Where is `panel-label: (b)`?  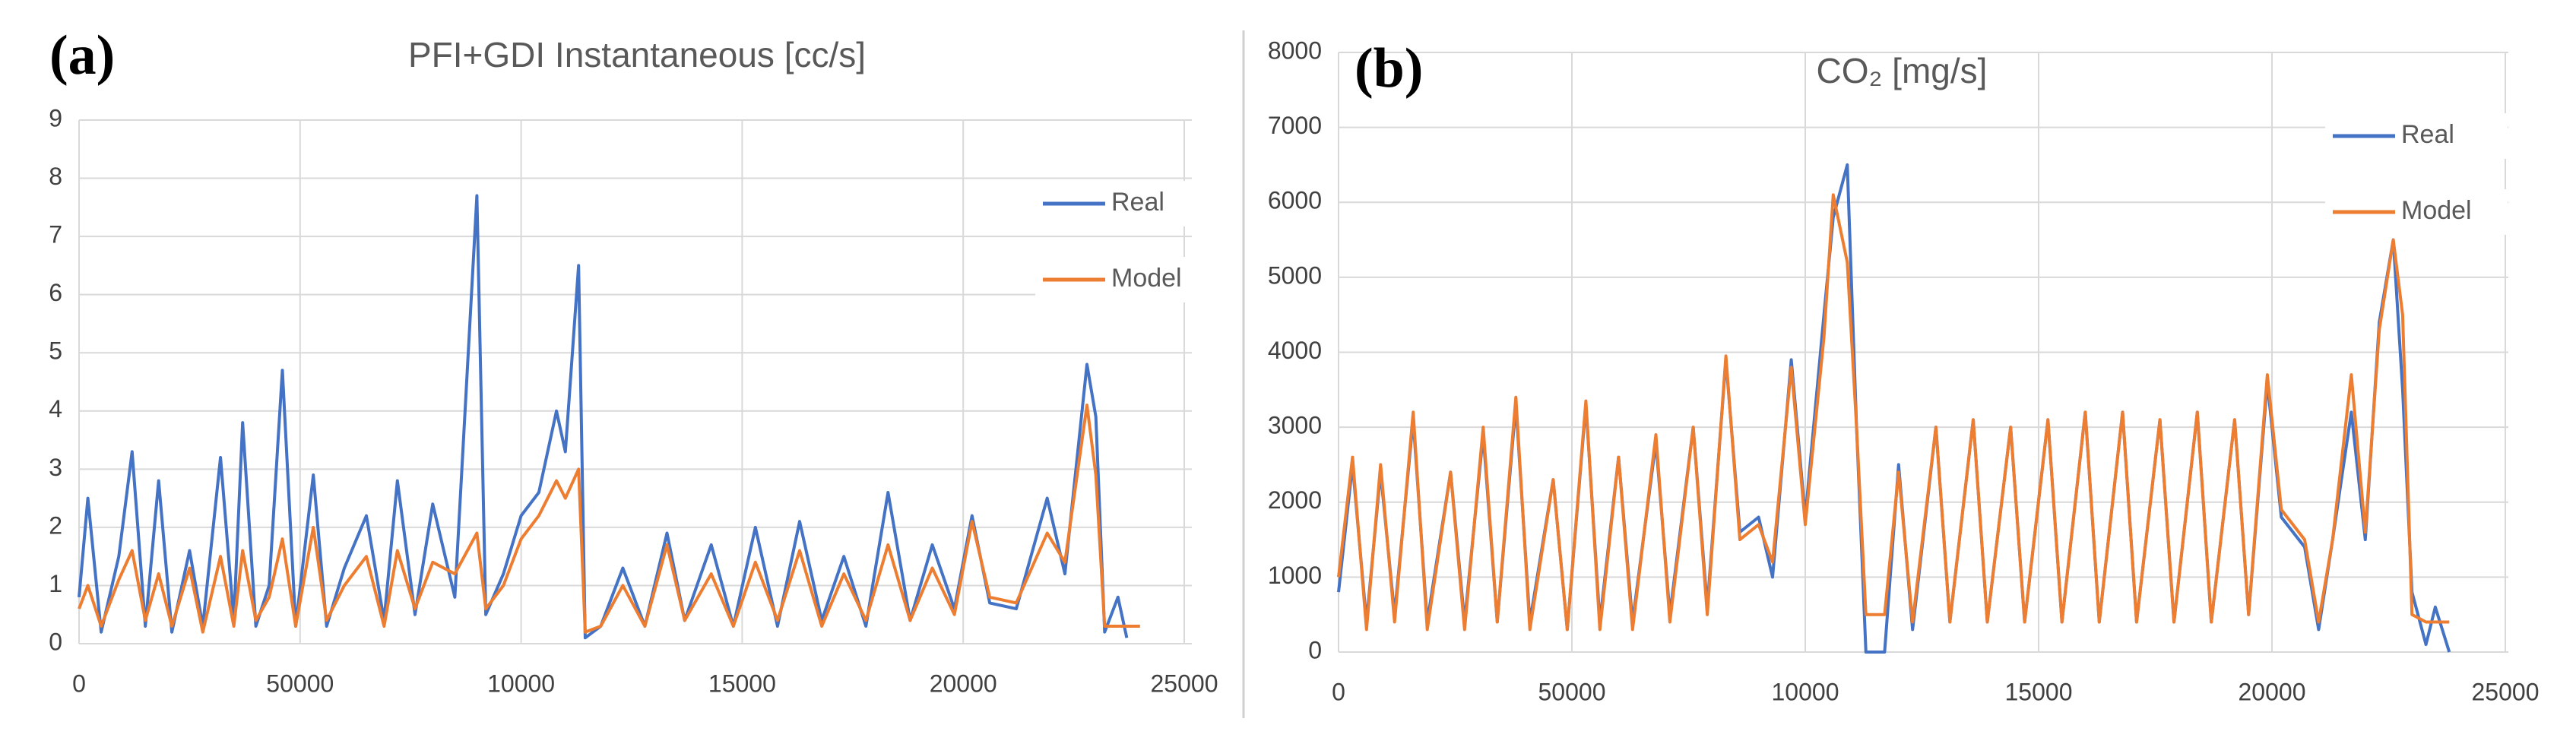 panel-label: (b) is located at coordinates (1389, 68).